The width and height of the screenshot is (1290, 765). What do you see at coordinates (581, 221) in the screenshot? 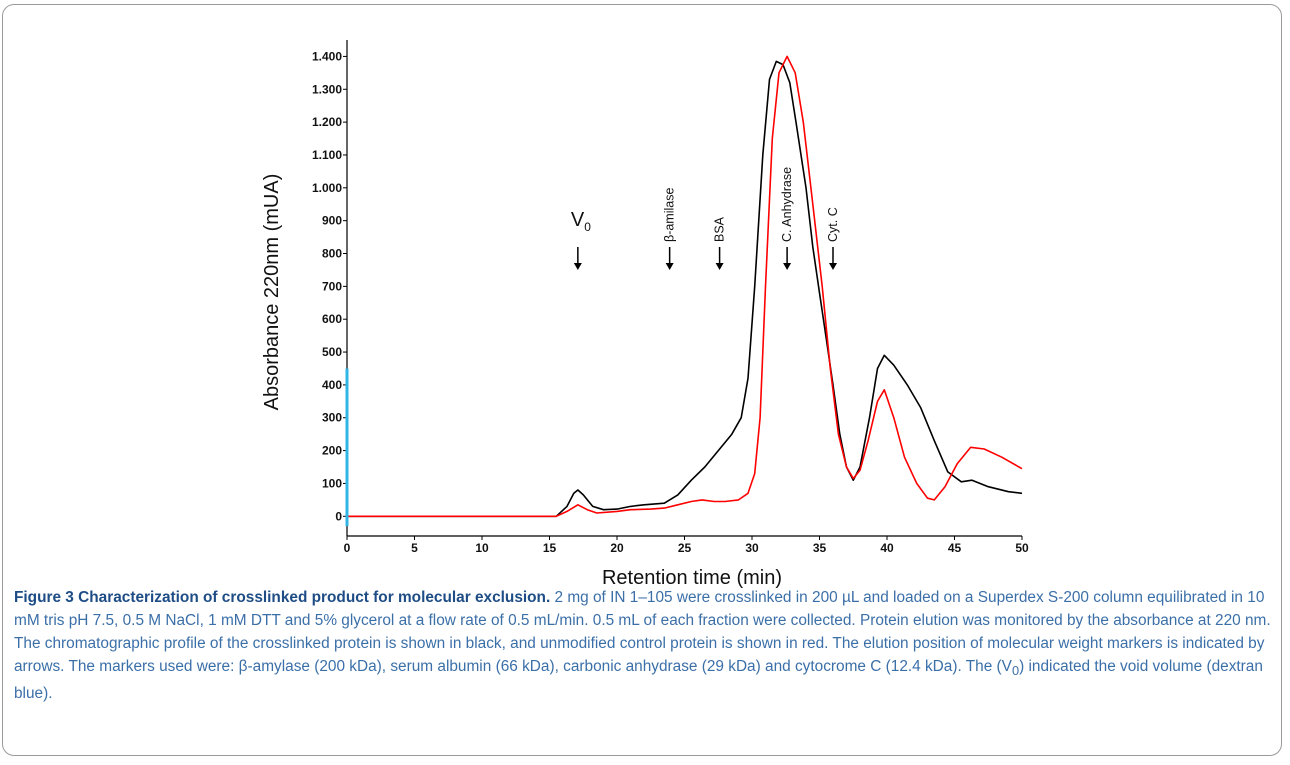
I see `marker-label: V0` at bounding box center [581, 221].